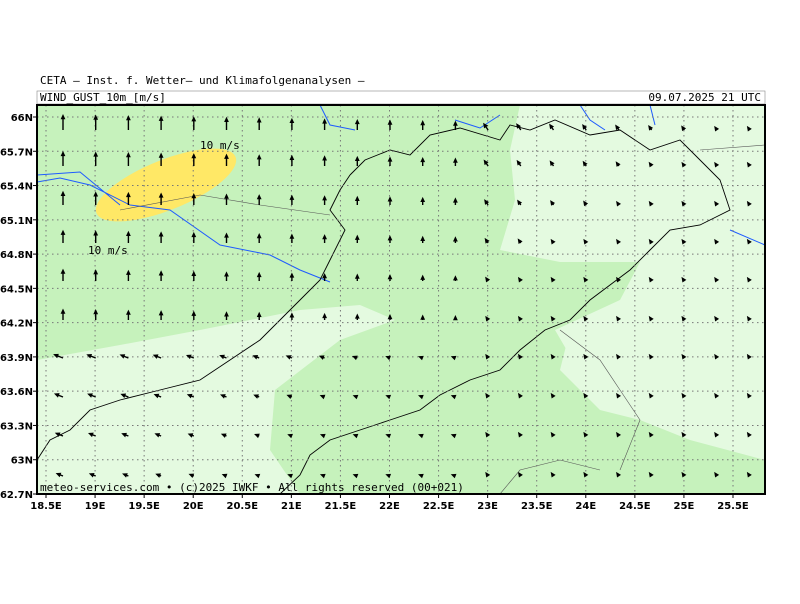 The width and height of the screenshot is (800, 604). I want to click on lat-tick-label: 65.1N, so click(16, 221).